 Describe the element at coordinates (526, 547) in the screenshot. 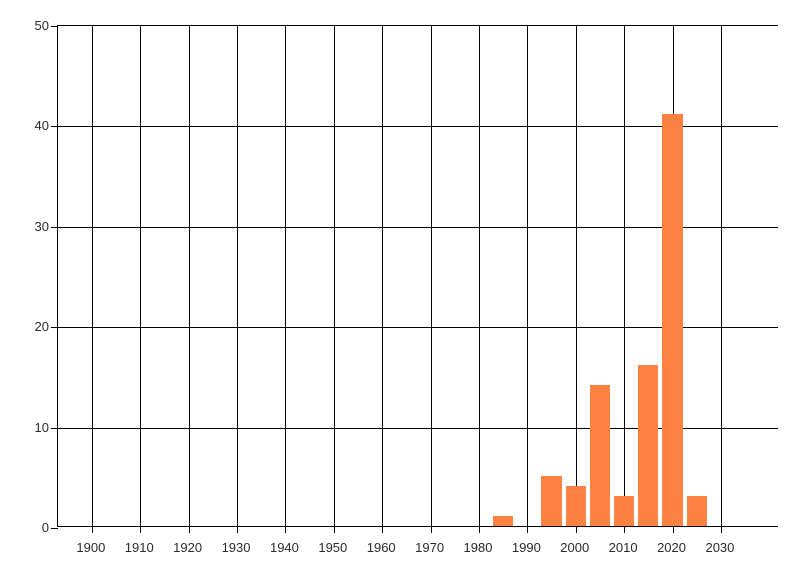

I see `x-axis-tick-label: 1990` at that location.